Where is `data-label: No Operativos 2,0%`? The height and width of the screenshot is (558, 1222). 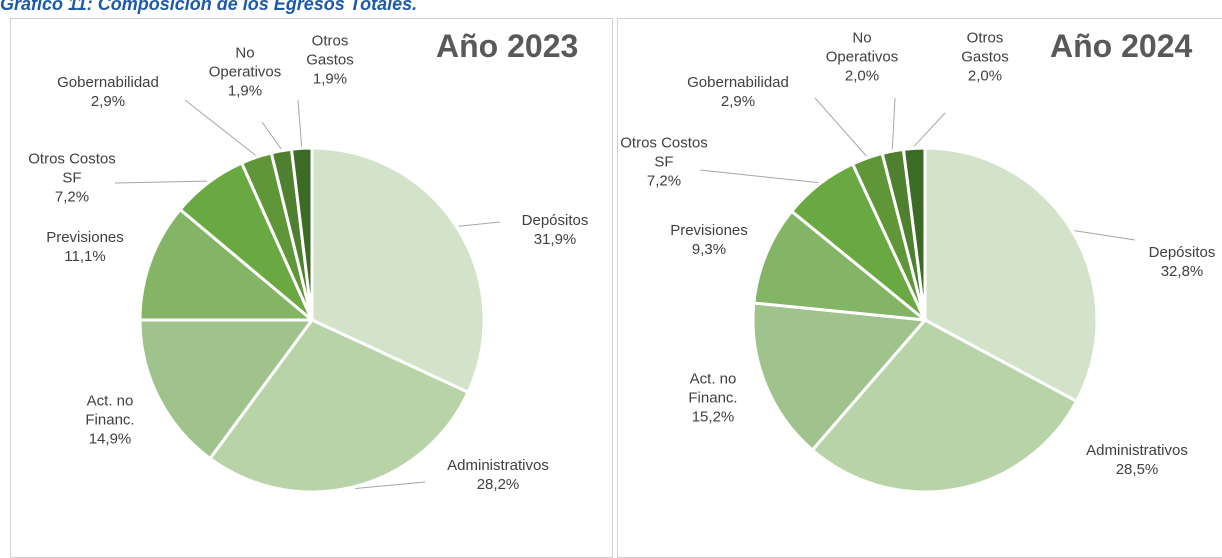
data-label: No Operativos 2,0% is located at coordinates (862, 57).